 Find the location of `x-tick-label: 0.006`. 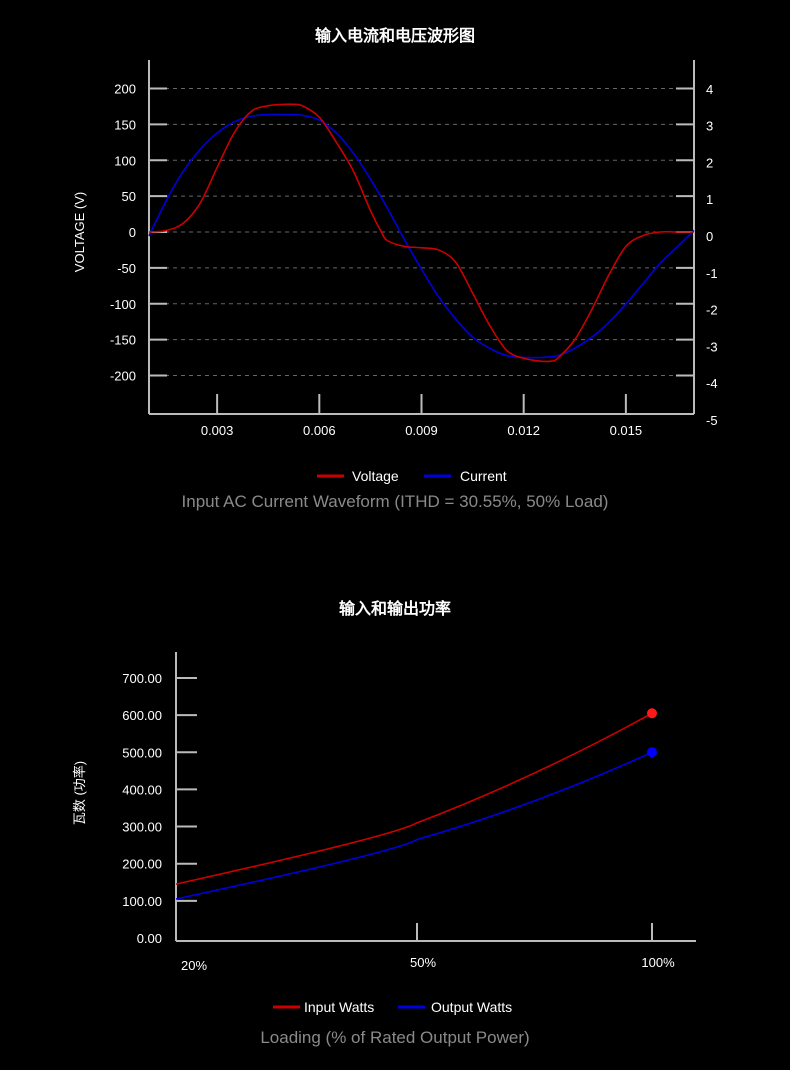

x-tick-label: 0.006 is located at coordinates (319, 430).